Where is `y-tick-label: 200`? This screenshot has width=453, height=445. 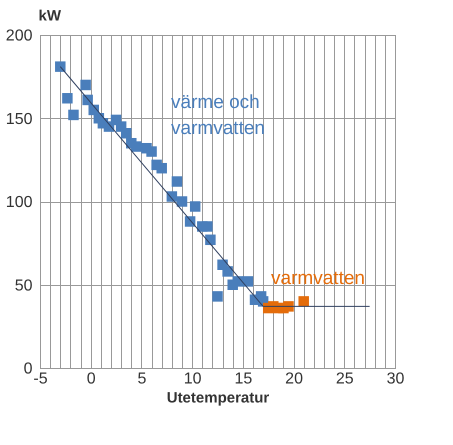 y-tick-label: 200 is located at coordinates (19, 36).